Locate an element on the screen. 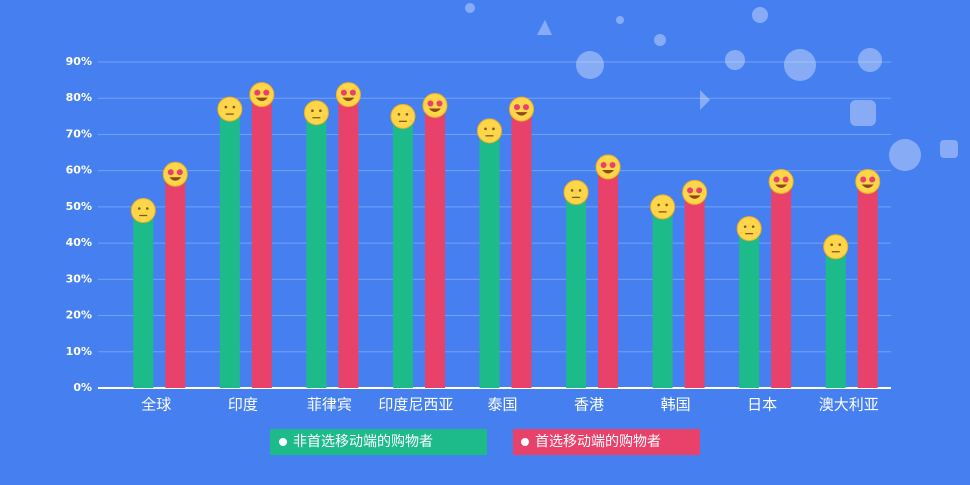 The width and height of the screenshot is (970, 485). y-tick-label: 70% is located at coordinates (79, 133).